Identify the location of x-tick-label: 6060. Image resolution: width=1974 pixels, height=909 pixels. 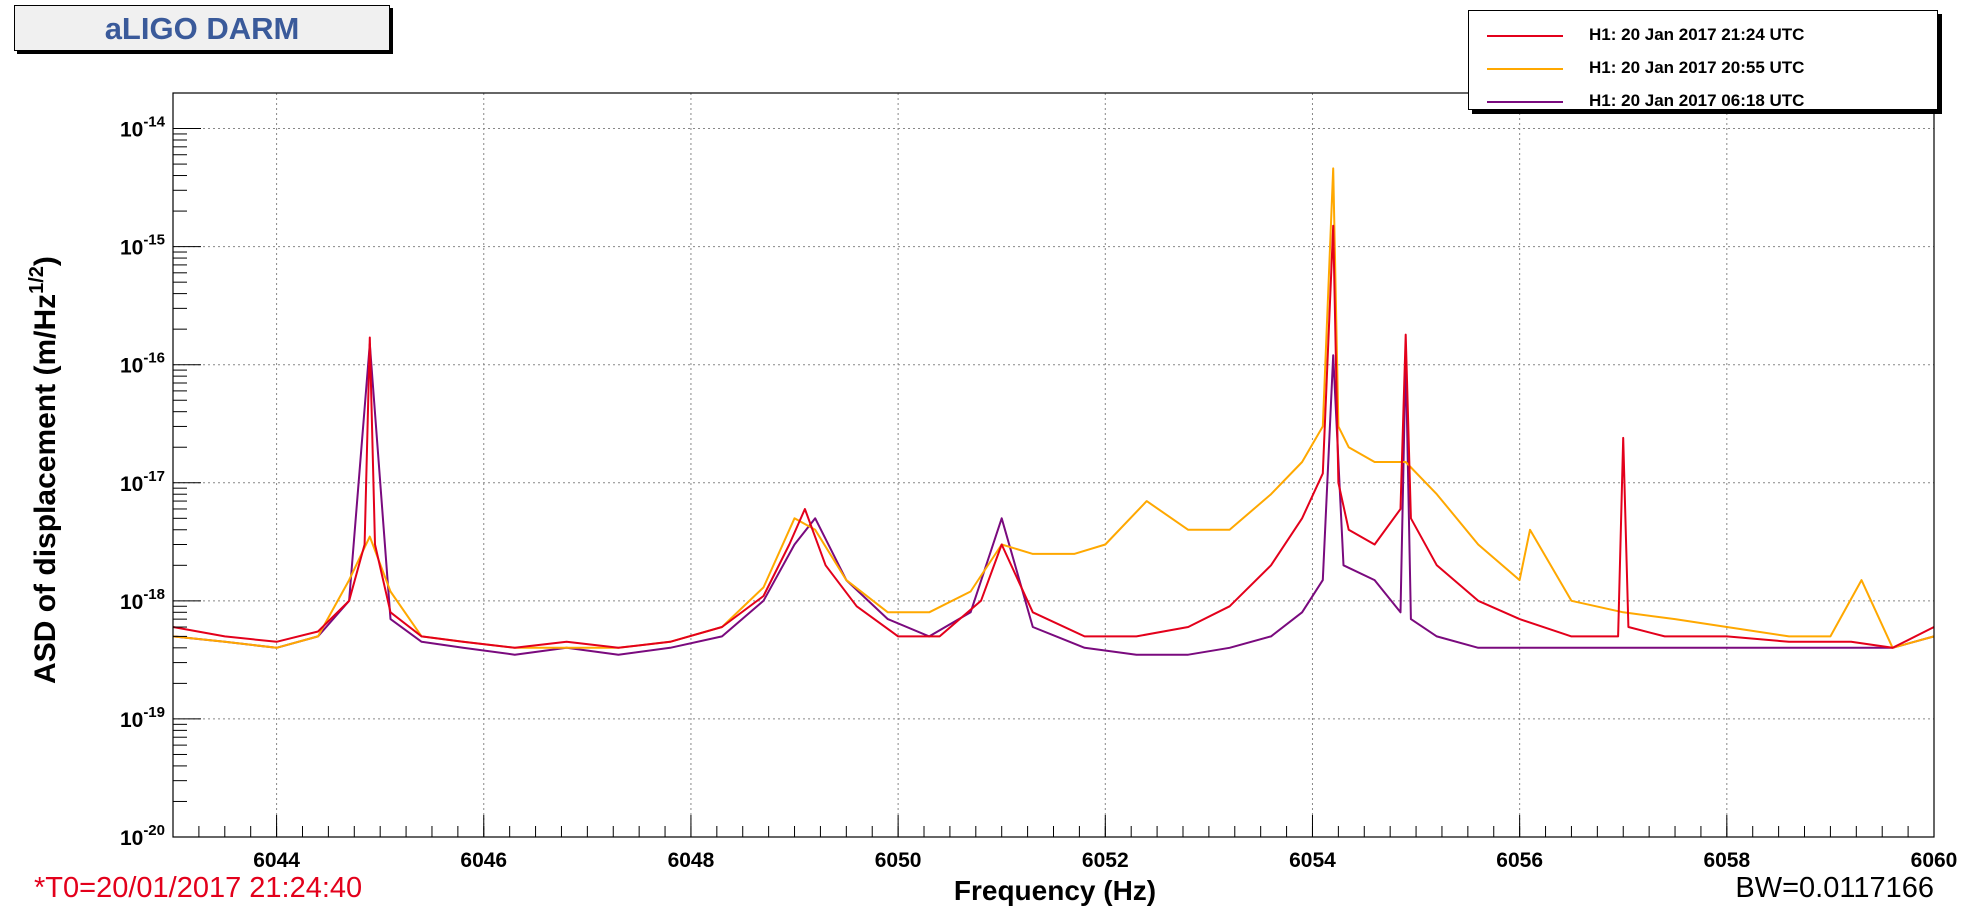
(1934, 860).